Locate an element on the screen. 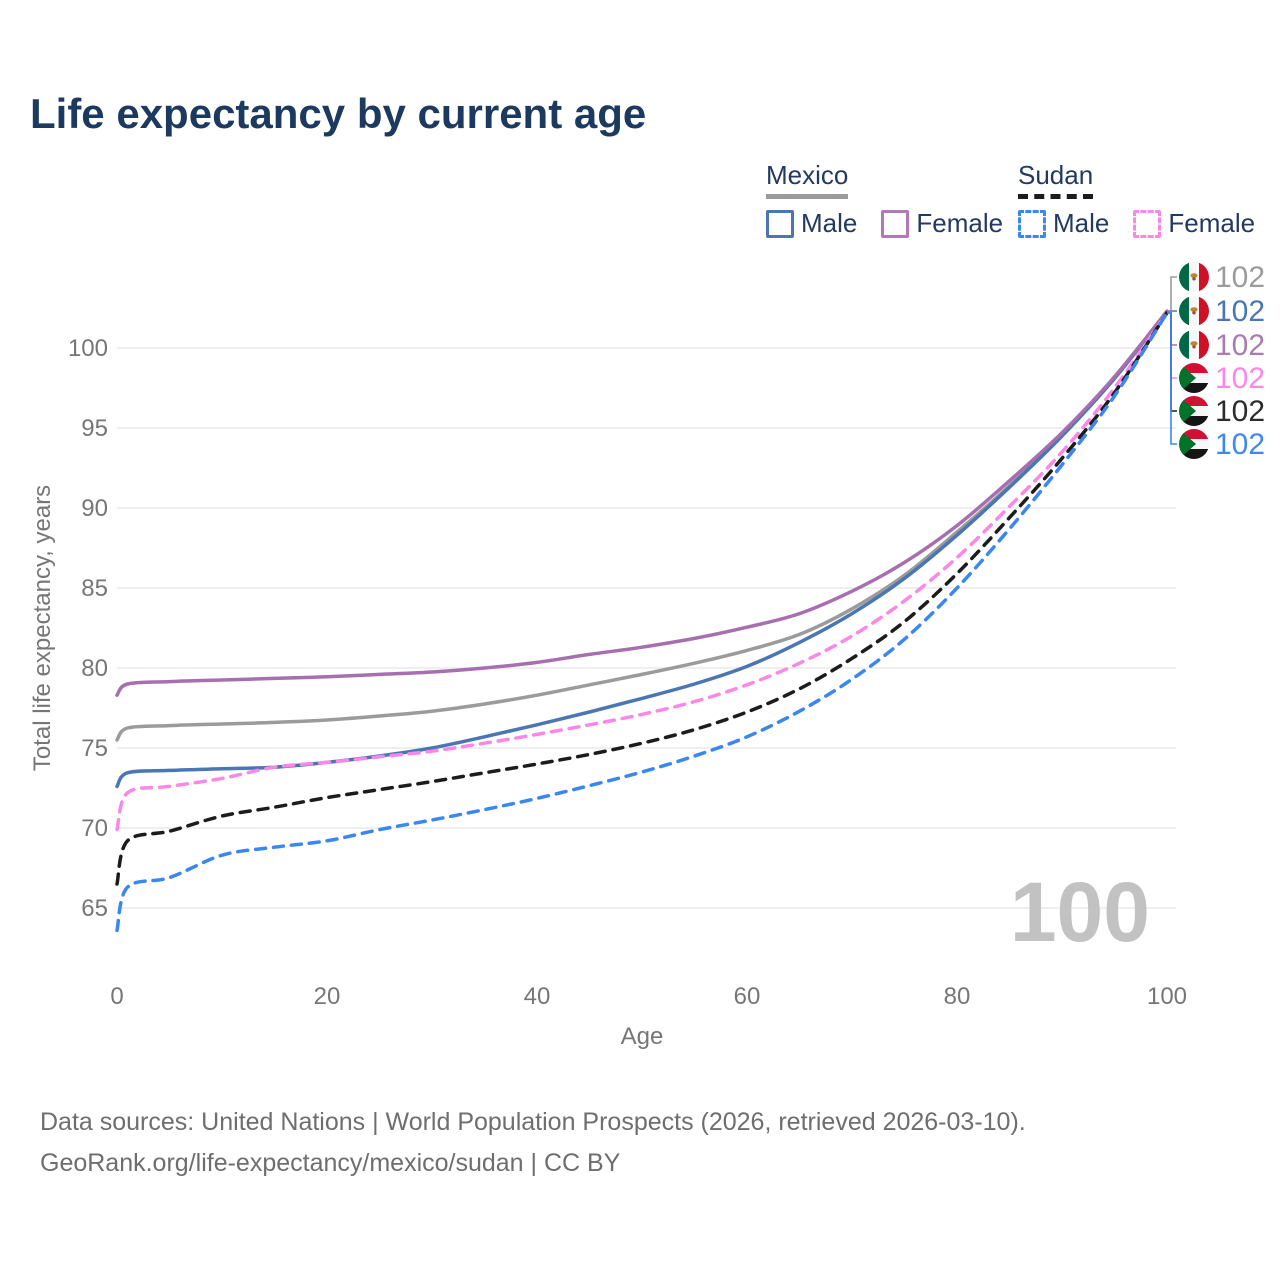  end-value-label-sudan-female: 102 is located at coordinates (1240, 378).